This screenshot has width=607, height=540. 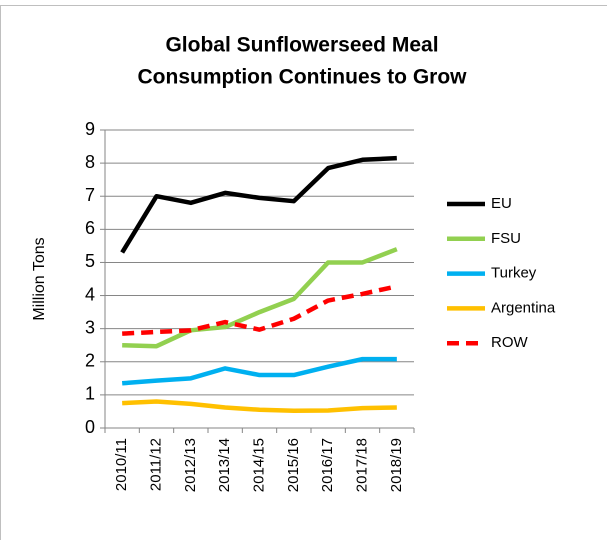 What do you see at coordinates (90, 195) in the screenshot?
I see `y-tick-label: 7` at bounding box center [90, 195].